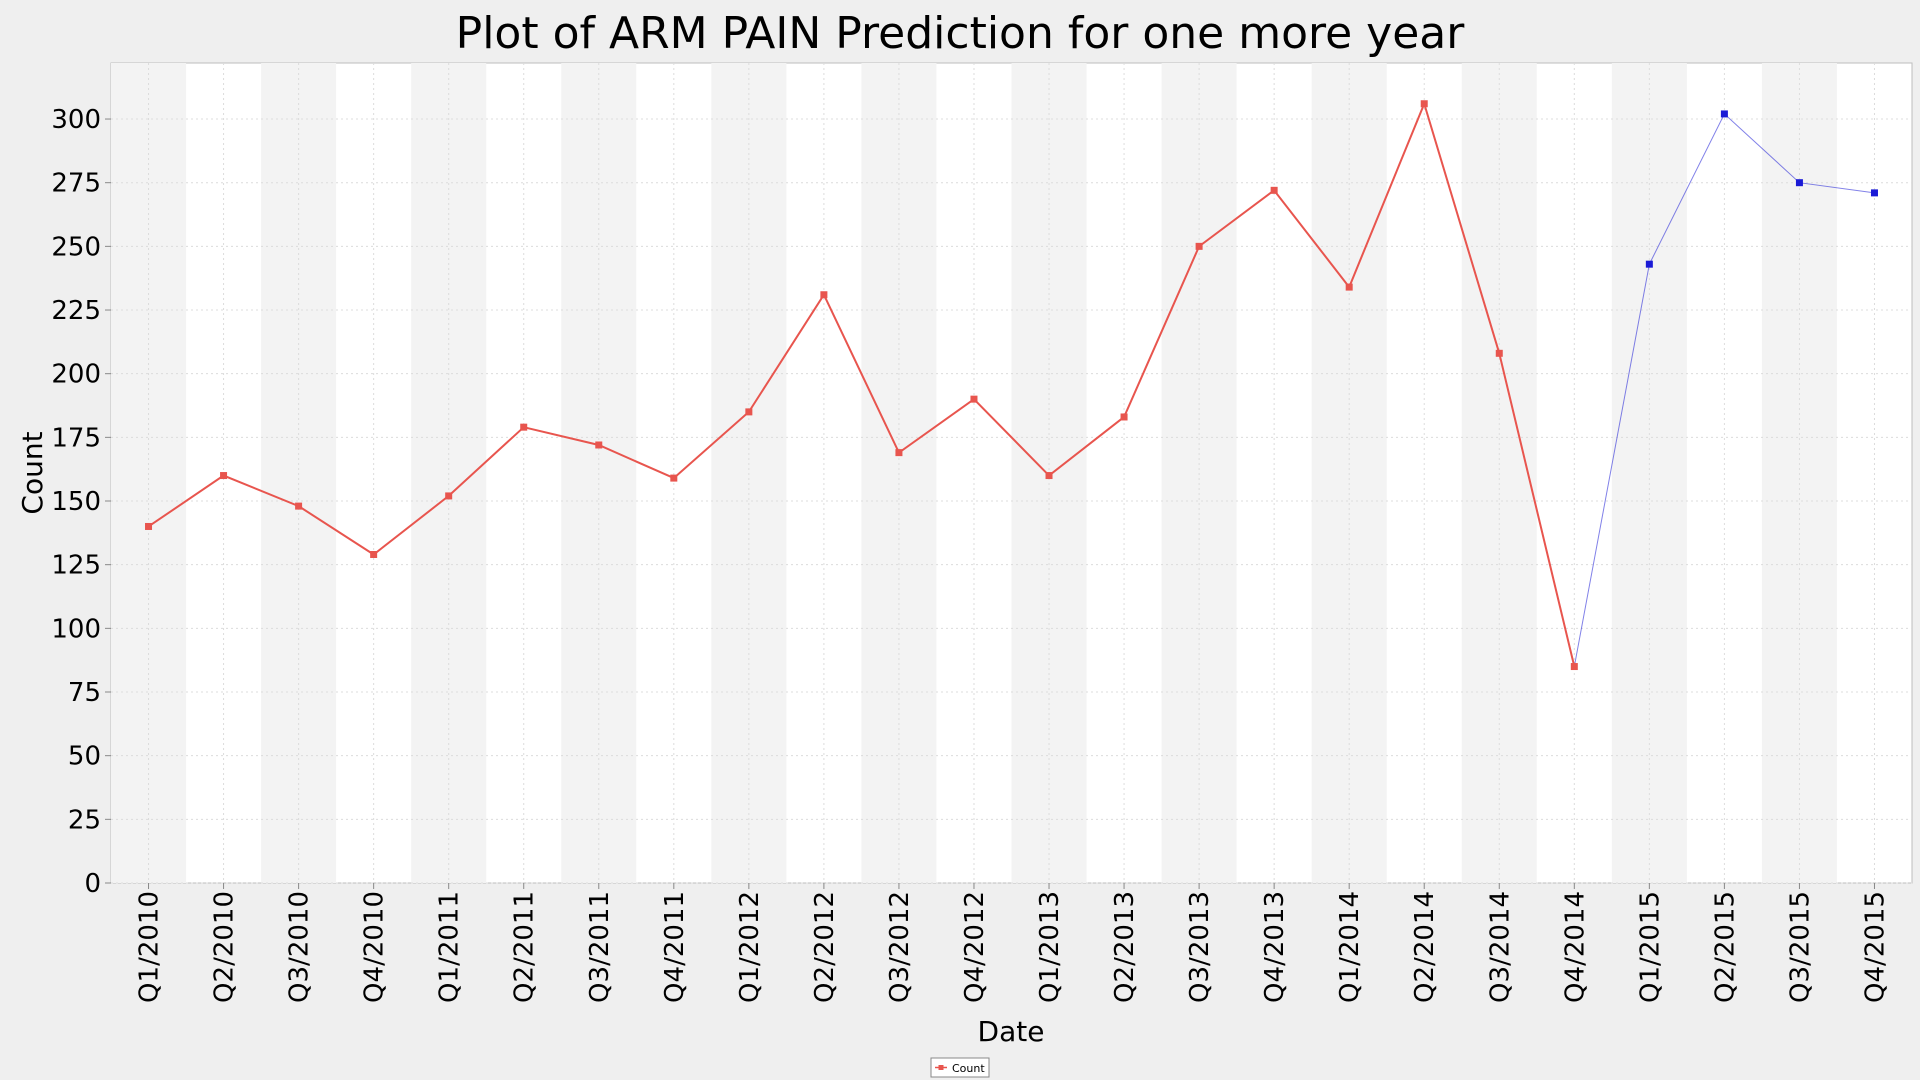 Image resolution: width=1920 pixels, height=1080 pixels. What do you see at coordinates (32, 472) in the screenshot?
I see `y-axis-label: Count` at bounding box center [32, 472].